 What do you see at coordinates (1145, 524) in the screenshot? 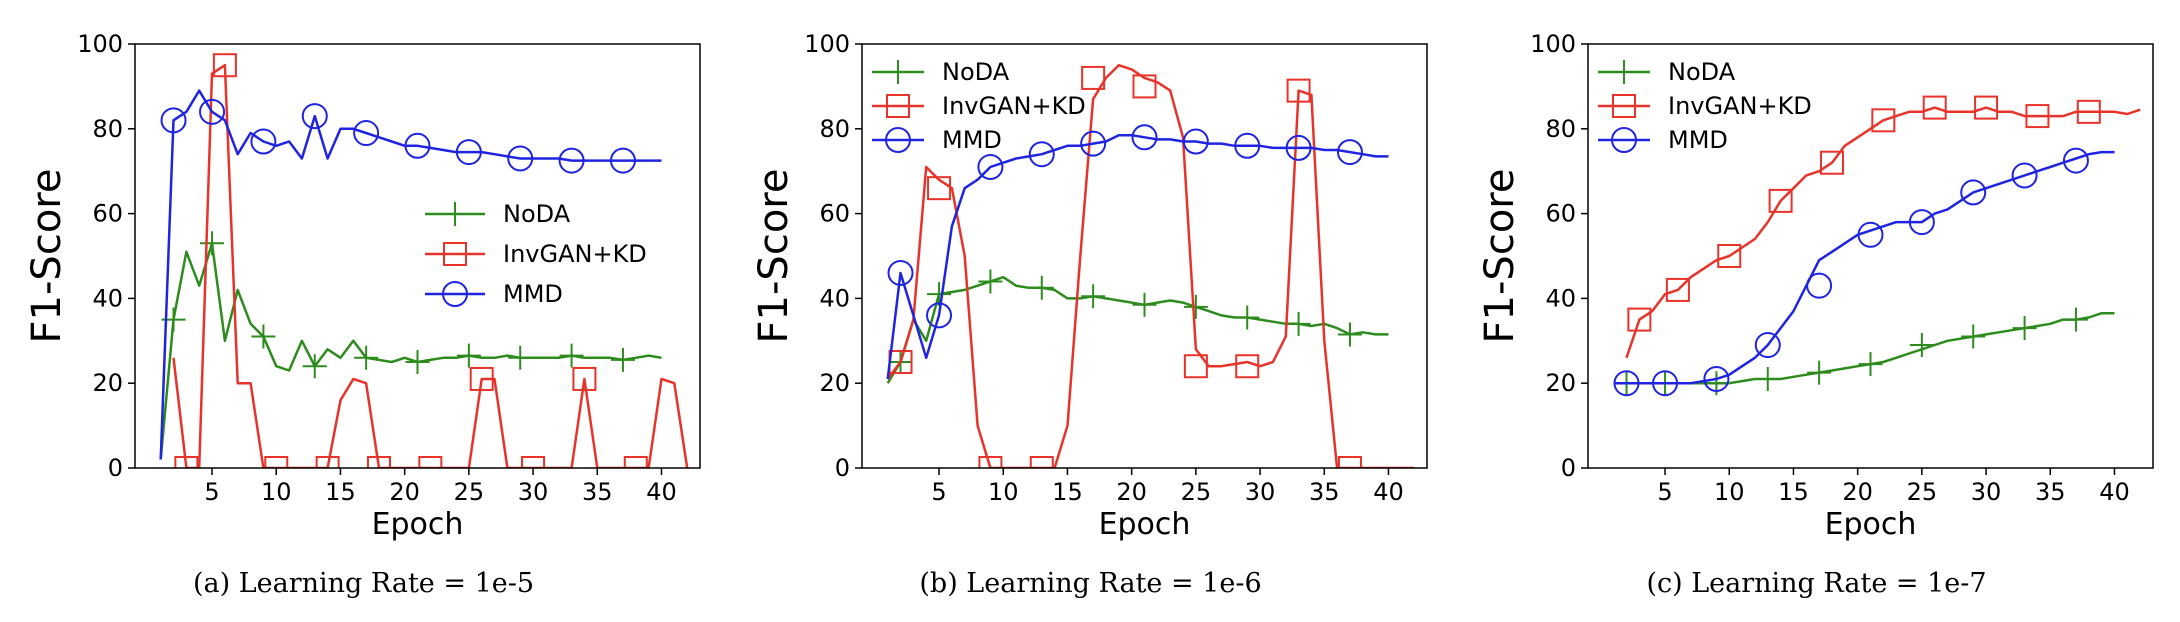
I see `xlabel-b: Epoch` at bounding box center [1145, 524].